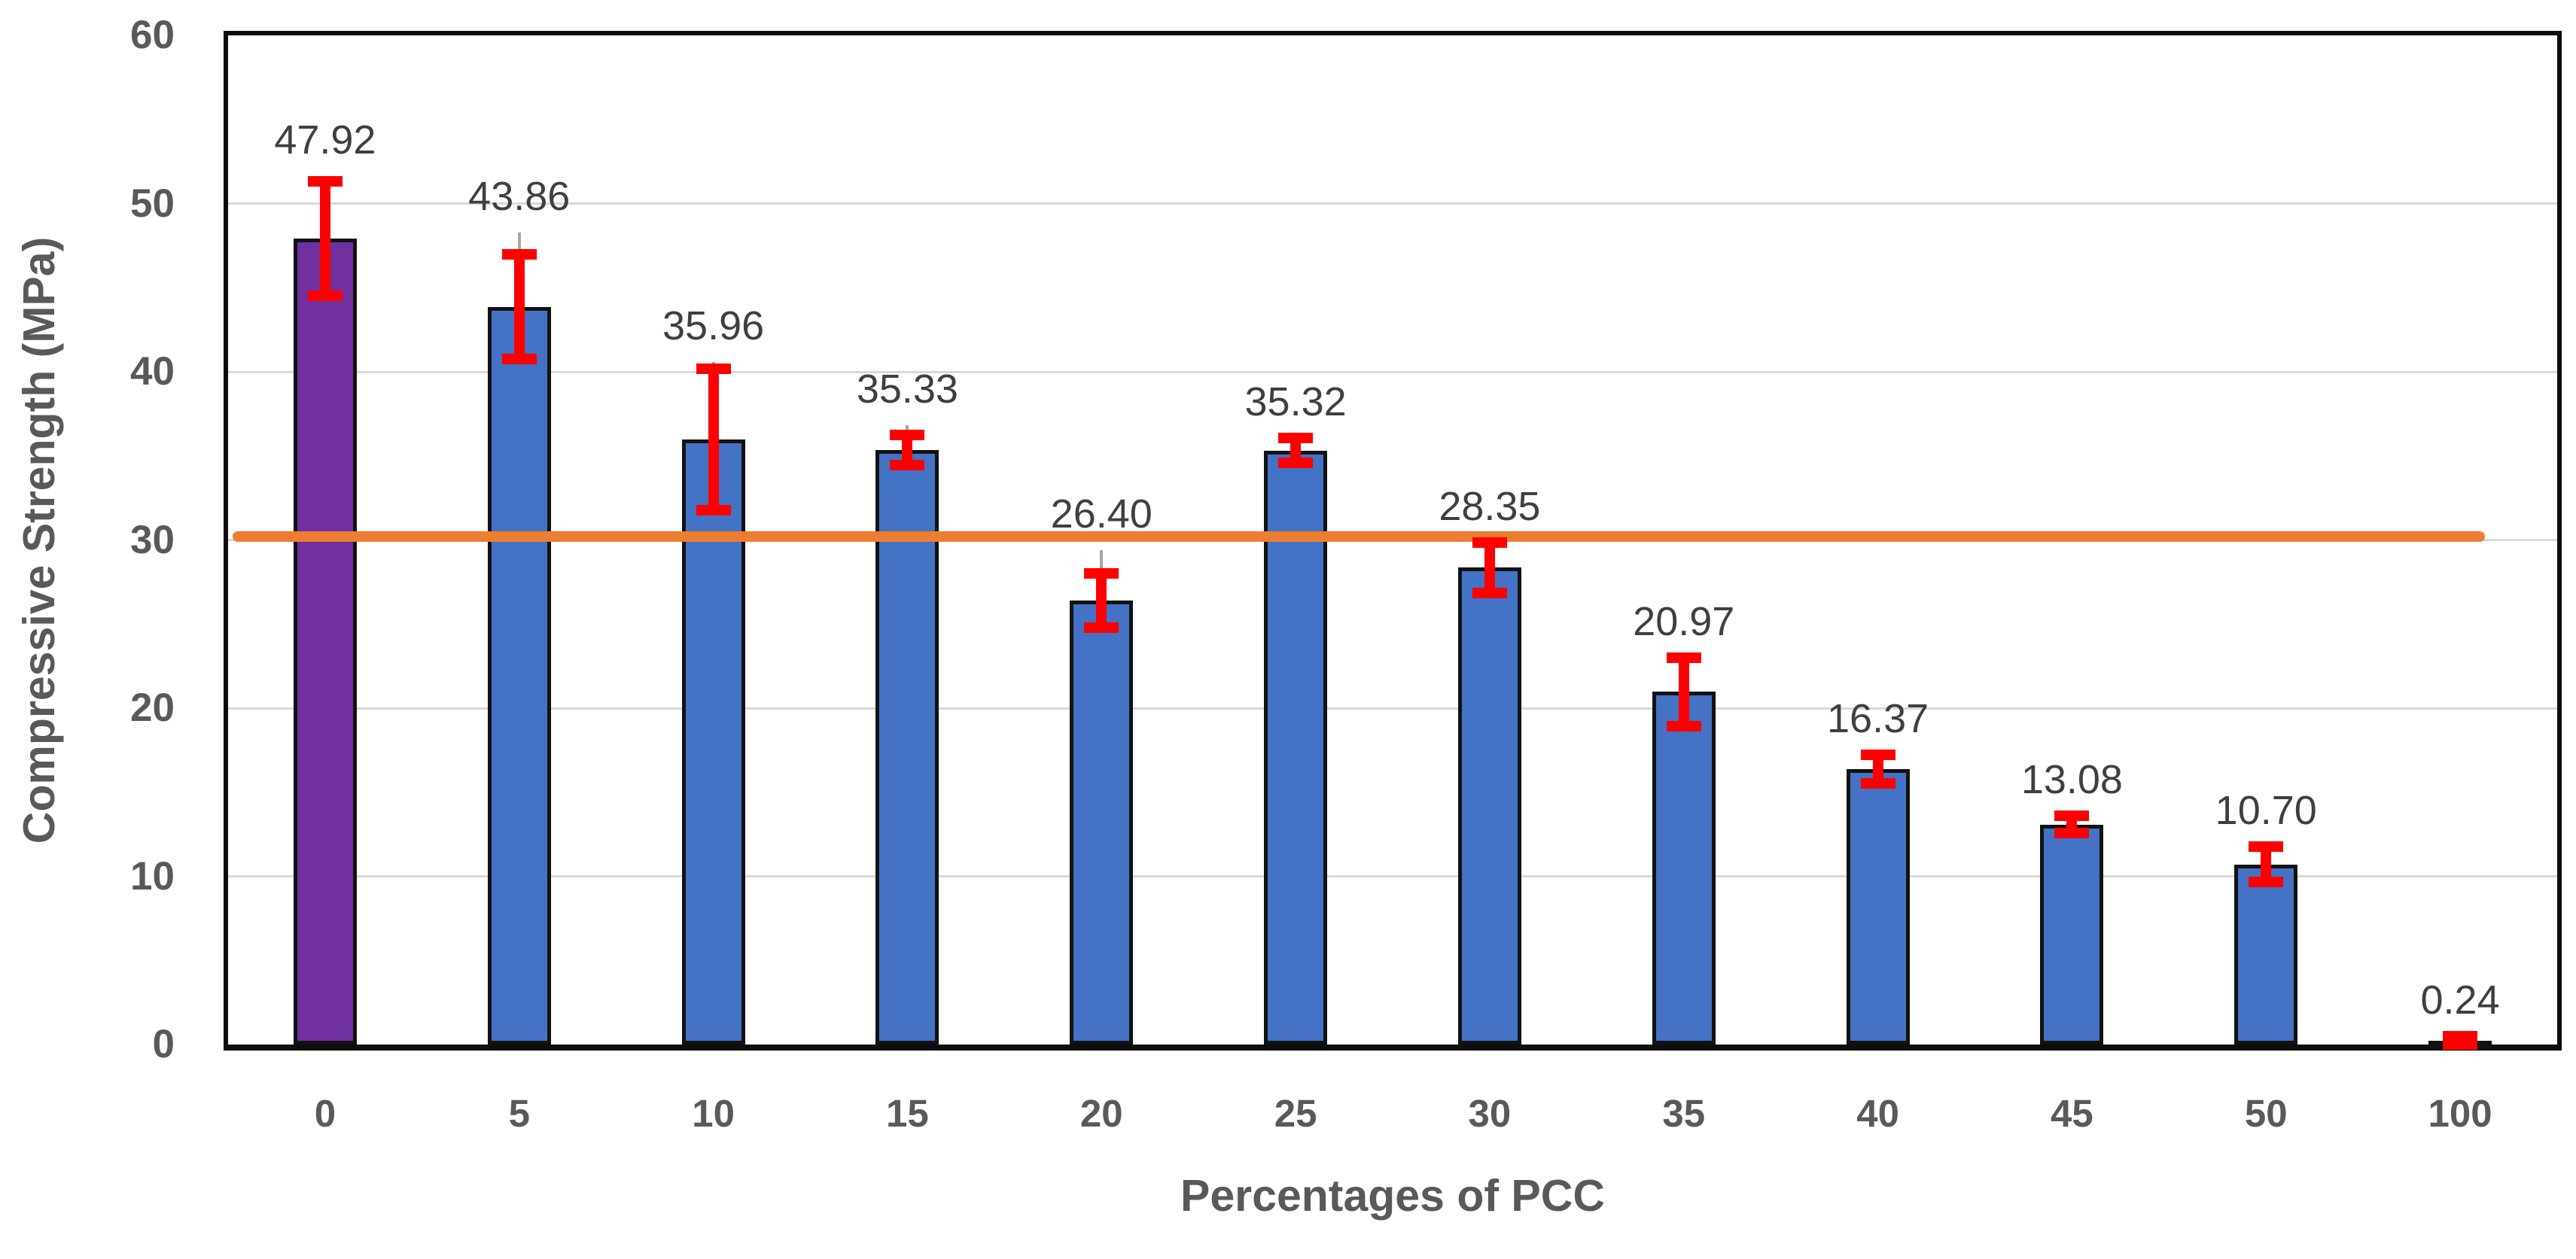 This screenshot has height=1259, width=2576. What do you see at coordinates (713, 1113) in the screenshot?
I see `x-tick-label-10: 10` at bounding box center [713, 1113].